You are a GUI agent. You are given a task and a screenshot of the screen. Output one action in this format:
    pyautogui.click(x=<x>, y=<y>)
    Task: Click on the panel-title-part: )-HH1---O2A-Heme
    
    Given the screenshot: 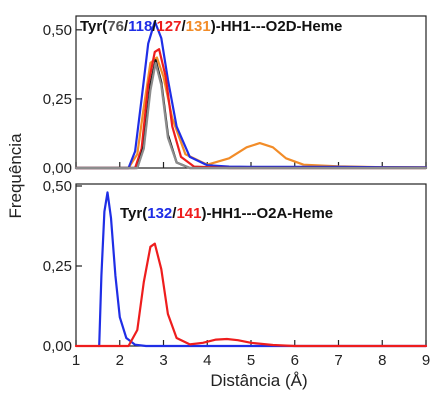 What is the action you would take?
    pyautogui.click(x=267, y=213)
    